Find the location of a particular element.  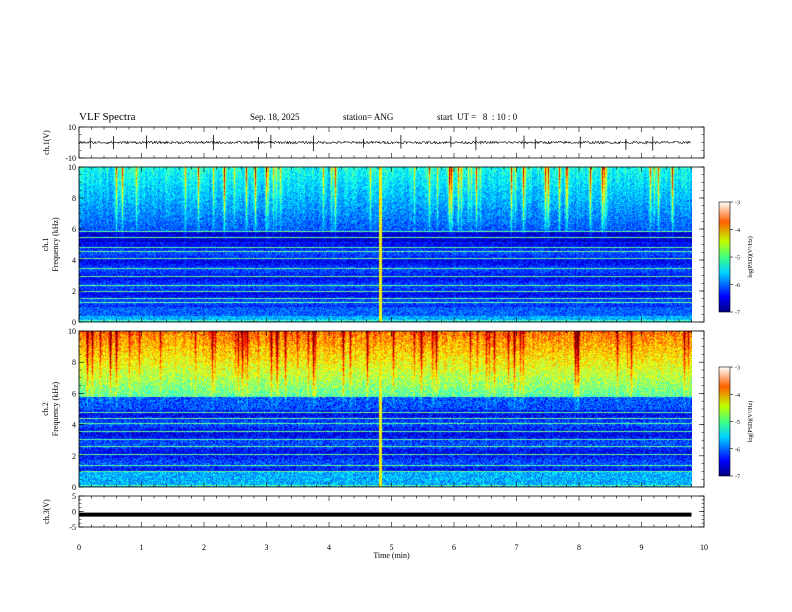

ch1-spectrogram-tick-label: 10 is located at coordinates (72, 167).